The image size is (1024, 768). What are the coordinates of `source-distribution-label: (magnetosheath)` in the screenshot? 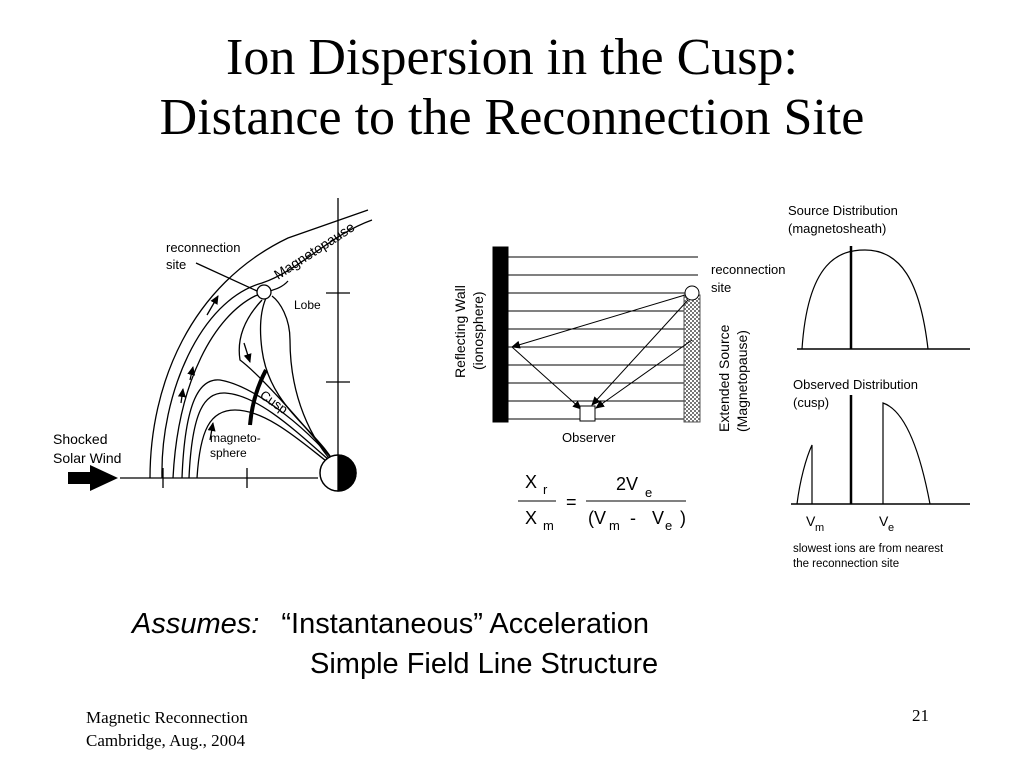 It's located at (837, 228).